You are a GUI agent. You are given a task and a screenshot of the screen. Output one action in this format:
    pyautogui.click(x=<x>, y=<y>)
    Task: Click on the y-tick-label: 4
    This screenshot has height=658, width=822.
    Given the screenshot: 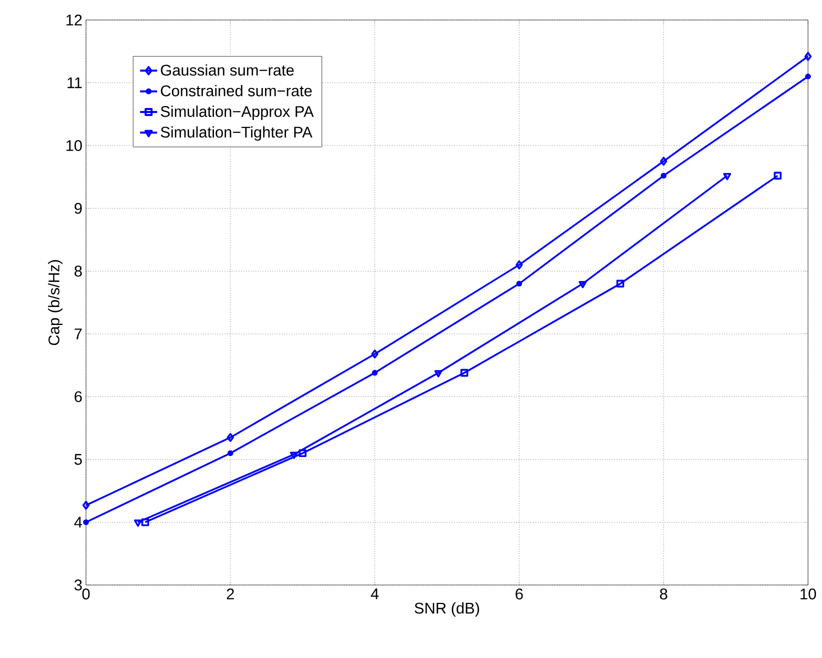 What is the action you would take?
    pyautogui.click(x=78, y=522)
    